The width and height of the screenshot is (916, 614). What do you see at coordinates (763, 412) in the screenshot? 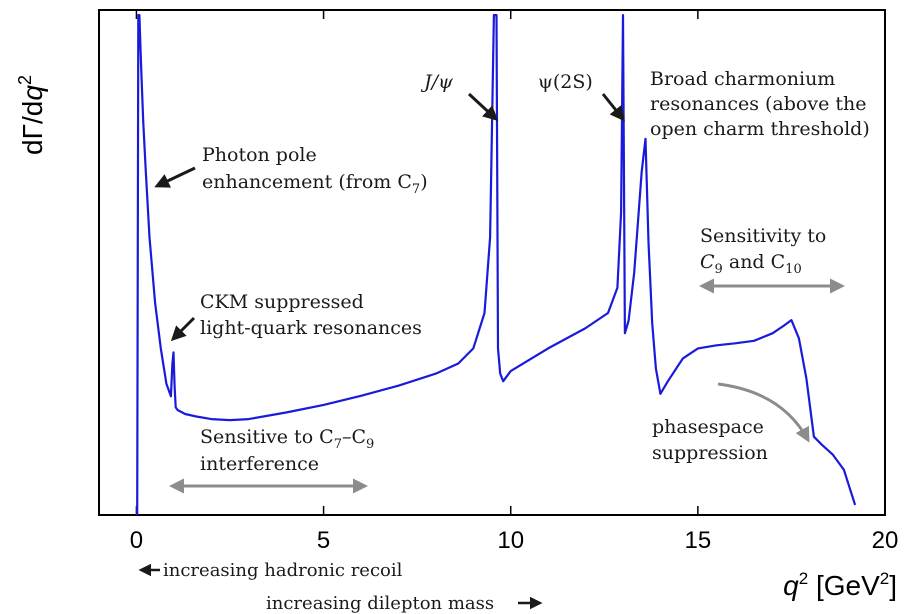
I see `arrow-phasespace` at bounding box center [763, 412].